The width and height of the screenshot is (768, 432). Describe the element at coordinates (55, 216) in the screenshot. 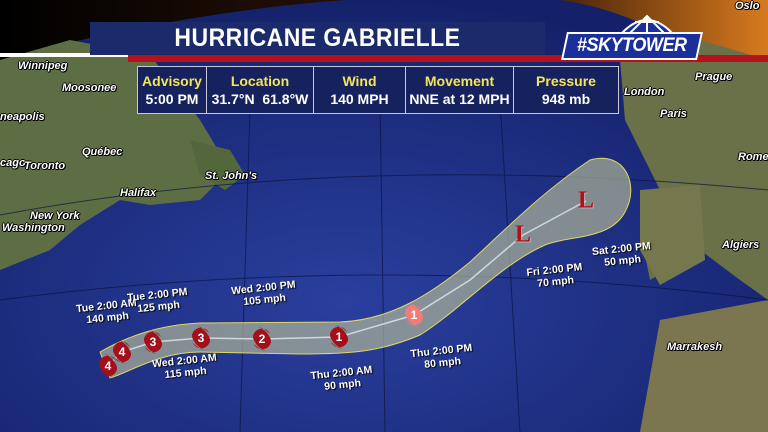

I see `city-label: New York` at that location.